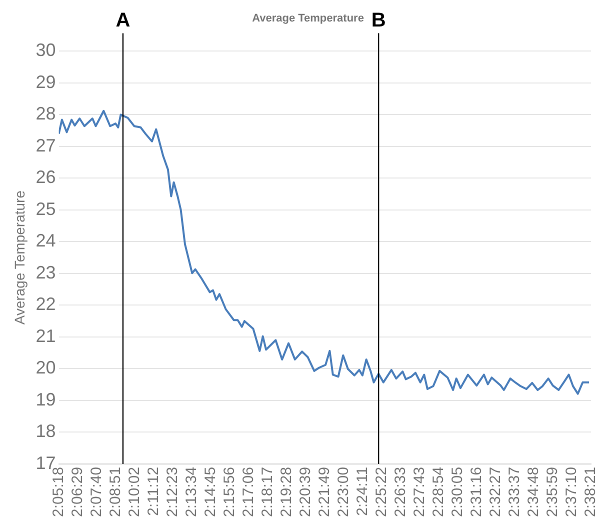 Image resolution: width=616 pixels, height=527 pixels. I want to click on y-tick-label: 30, so click(46, 50).